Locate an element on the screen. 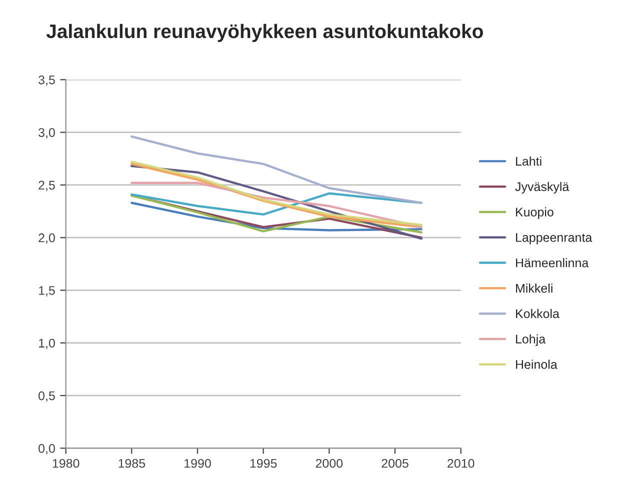 The image size is (627, 498). x-tick-label: 1985 is located at coordinates (132, 463).